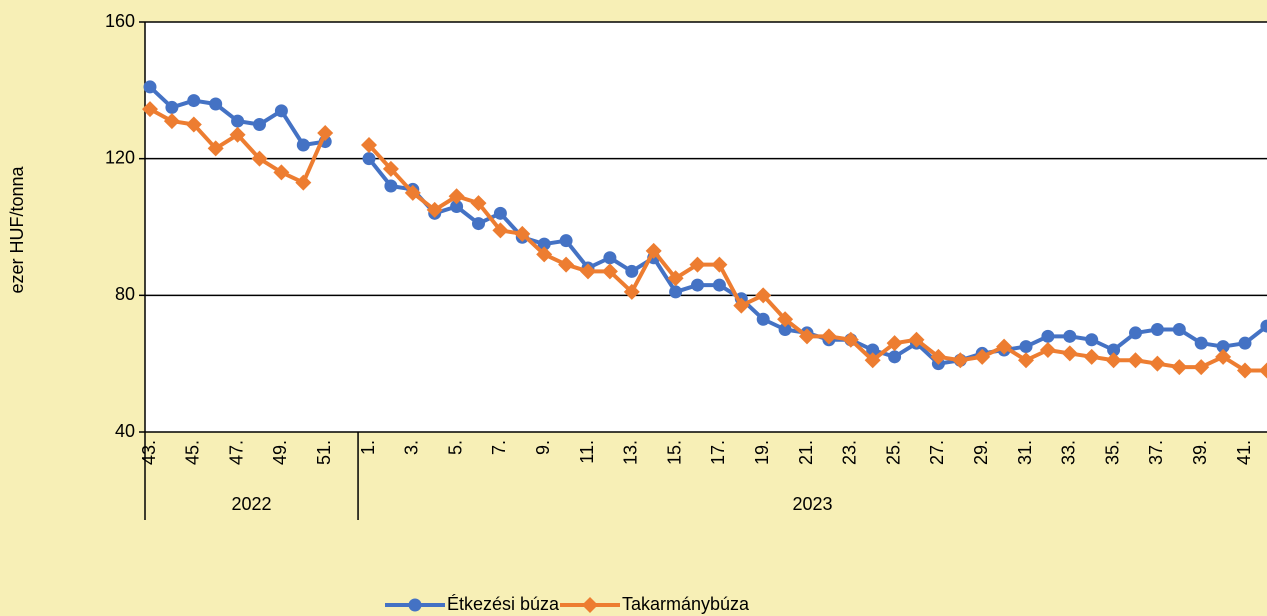  I want to click on x-tick-label: 19., so click(762, 452).